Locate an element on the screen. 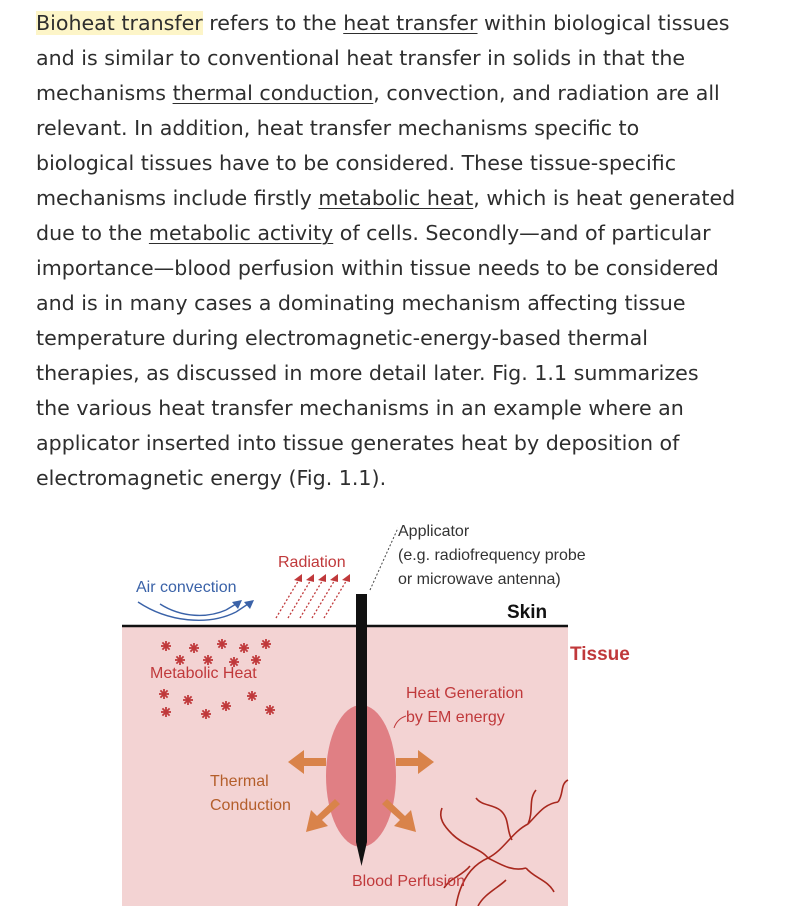 Image resolution: width=797 pixels, height=915 pixels. link-metabolic-heat: metabolic heat is located at coordinates (396, 198).